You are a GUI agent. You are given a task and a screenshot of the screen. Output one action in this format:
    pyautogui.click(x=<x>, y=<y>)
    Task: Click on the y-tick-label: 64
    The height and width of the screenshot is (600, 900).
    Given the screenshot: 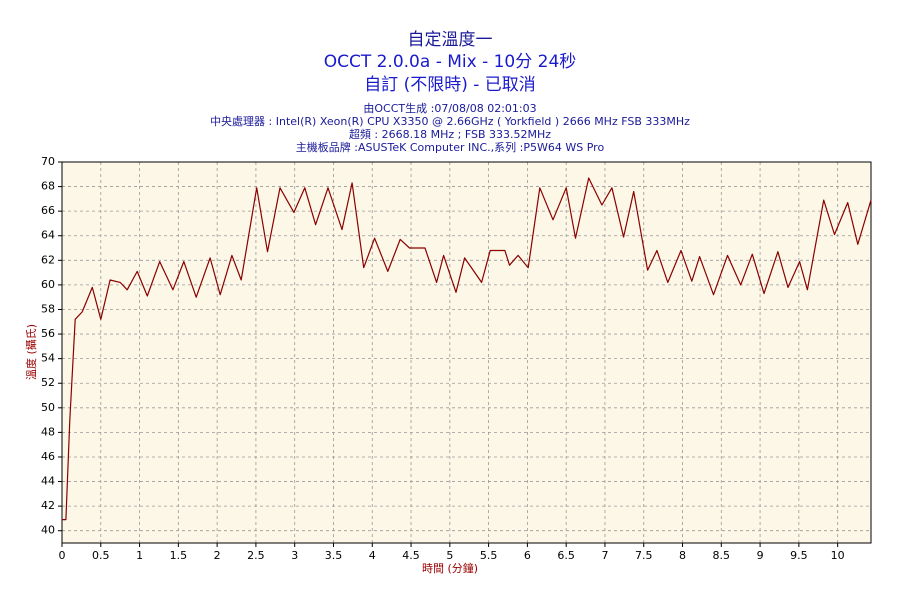 What is the action you would take?
    pyautogui.click(x=48, y=235)
    